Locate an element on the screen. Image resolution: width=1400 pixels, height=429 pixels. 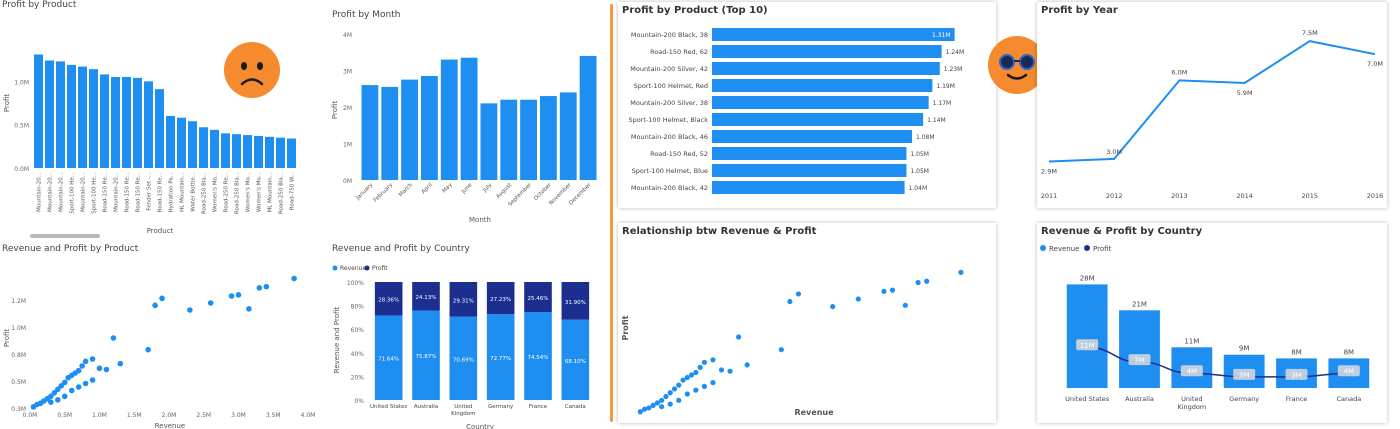
x-tick-label: United is located at coordinates (1191, 399).